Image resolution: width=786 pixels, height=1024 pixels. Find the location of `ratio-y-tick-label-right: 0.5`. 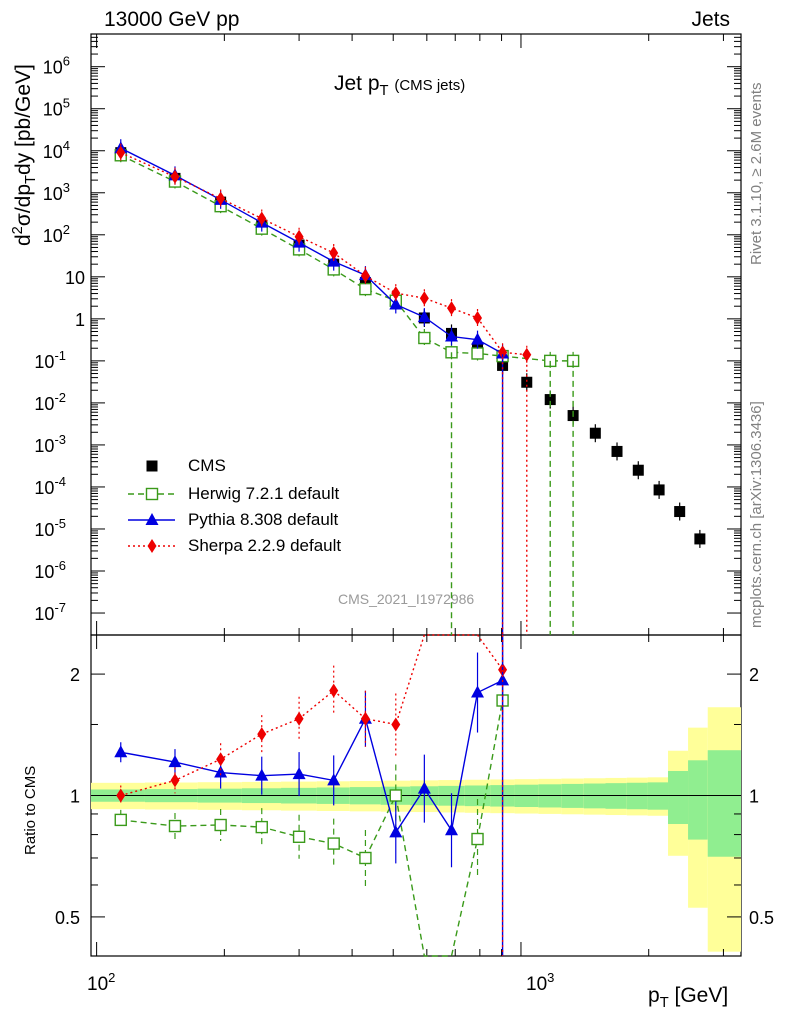

ratio-y-tick-label-right: 0.5 is located at coordinates (761, 918).